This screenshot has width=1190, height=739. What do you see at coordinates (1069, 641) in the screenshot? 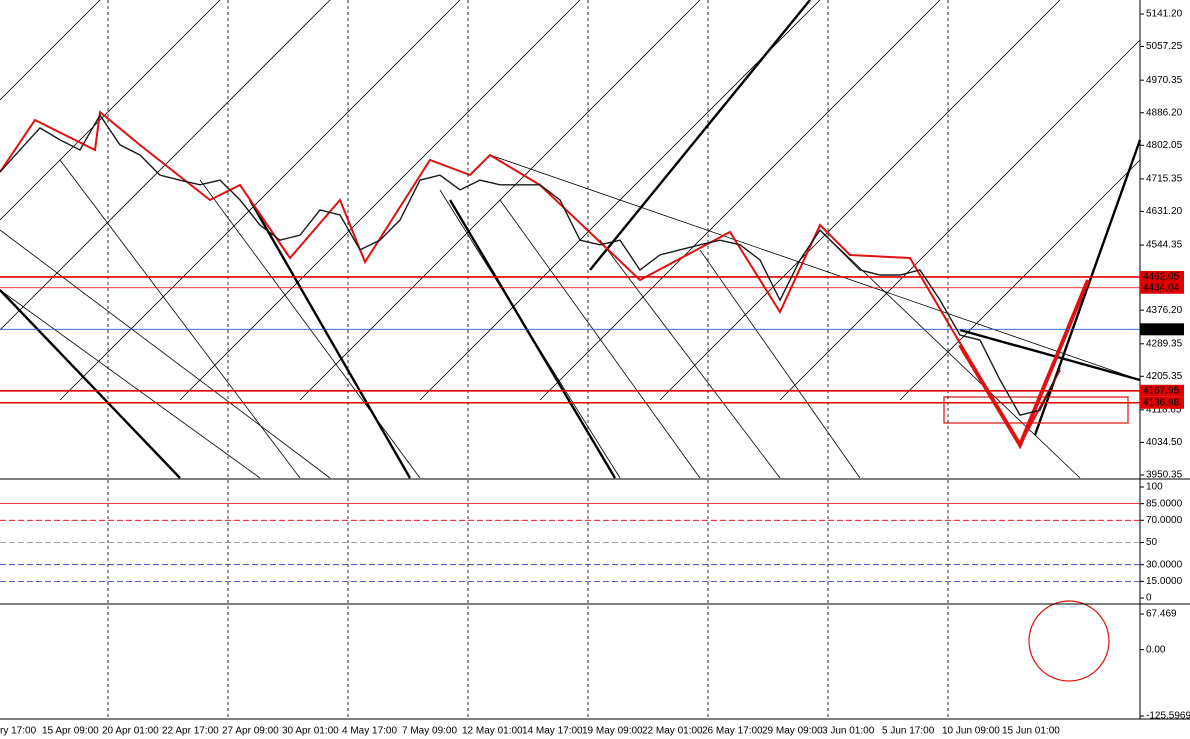
I see `highlight-circle` at bounding box center [1069, 641].